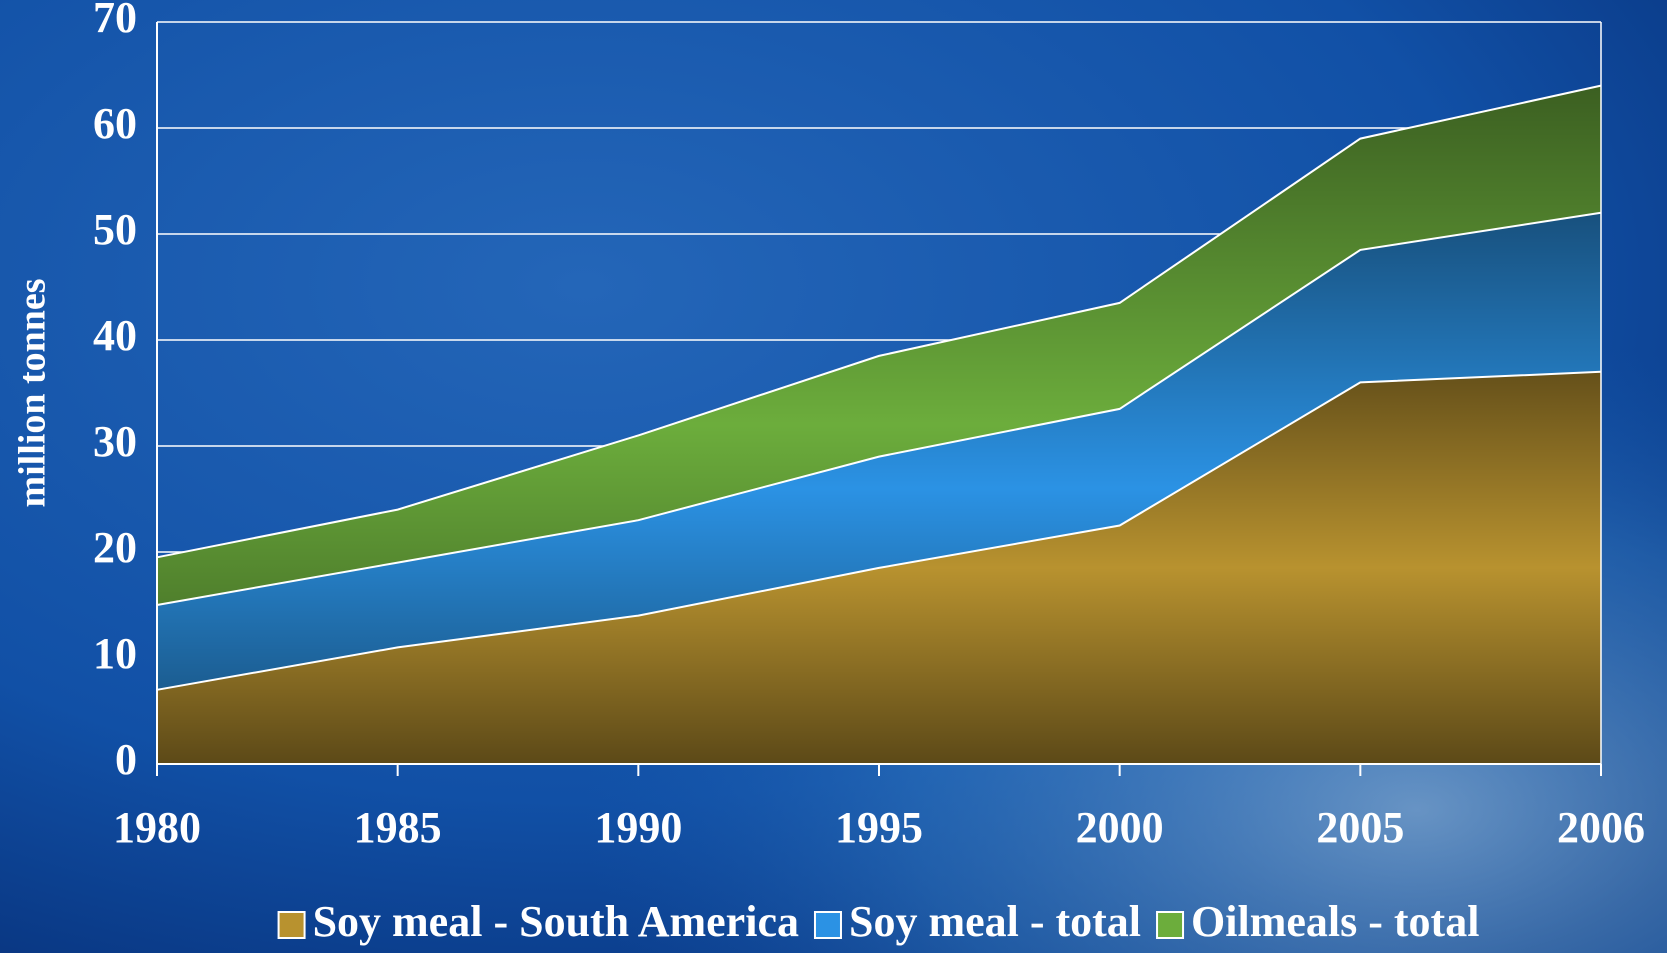  I want to click on y-tick-label: 30, so click(115, 441).